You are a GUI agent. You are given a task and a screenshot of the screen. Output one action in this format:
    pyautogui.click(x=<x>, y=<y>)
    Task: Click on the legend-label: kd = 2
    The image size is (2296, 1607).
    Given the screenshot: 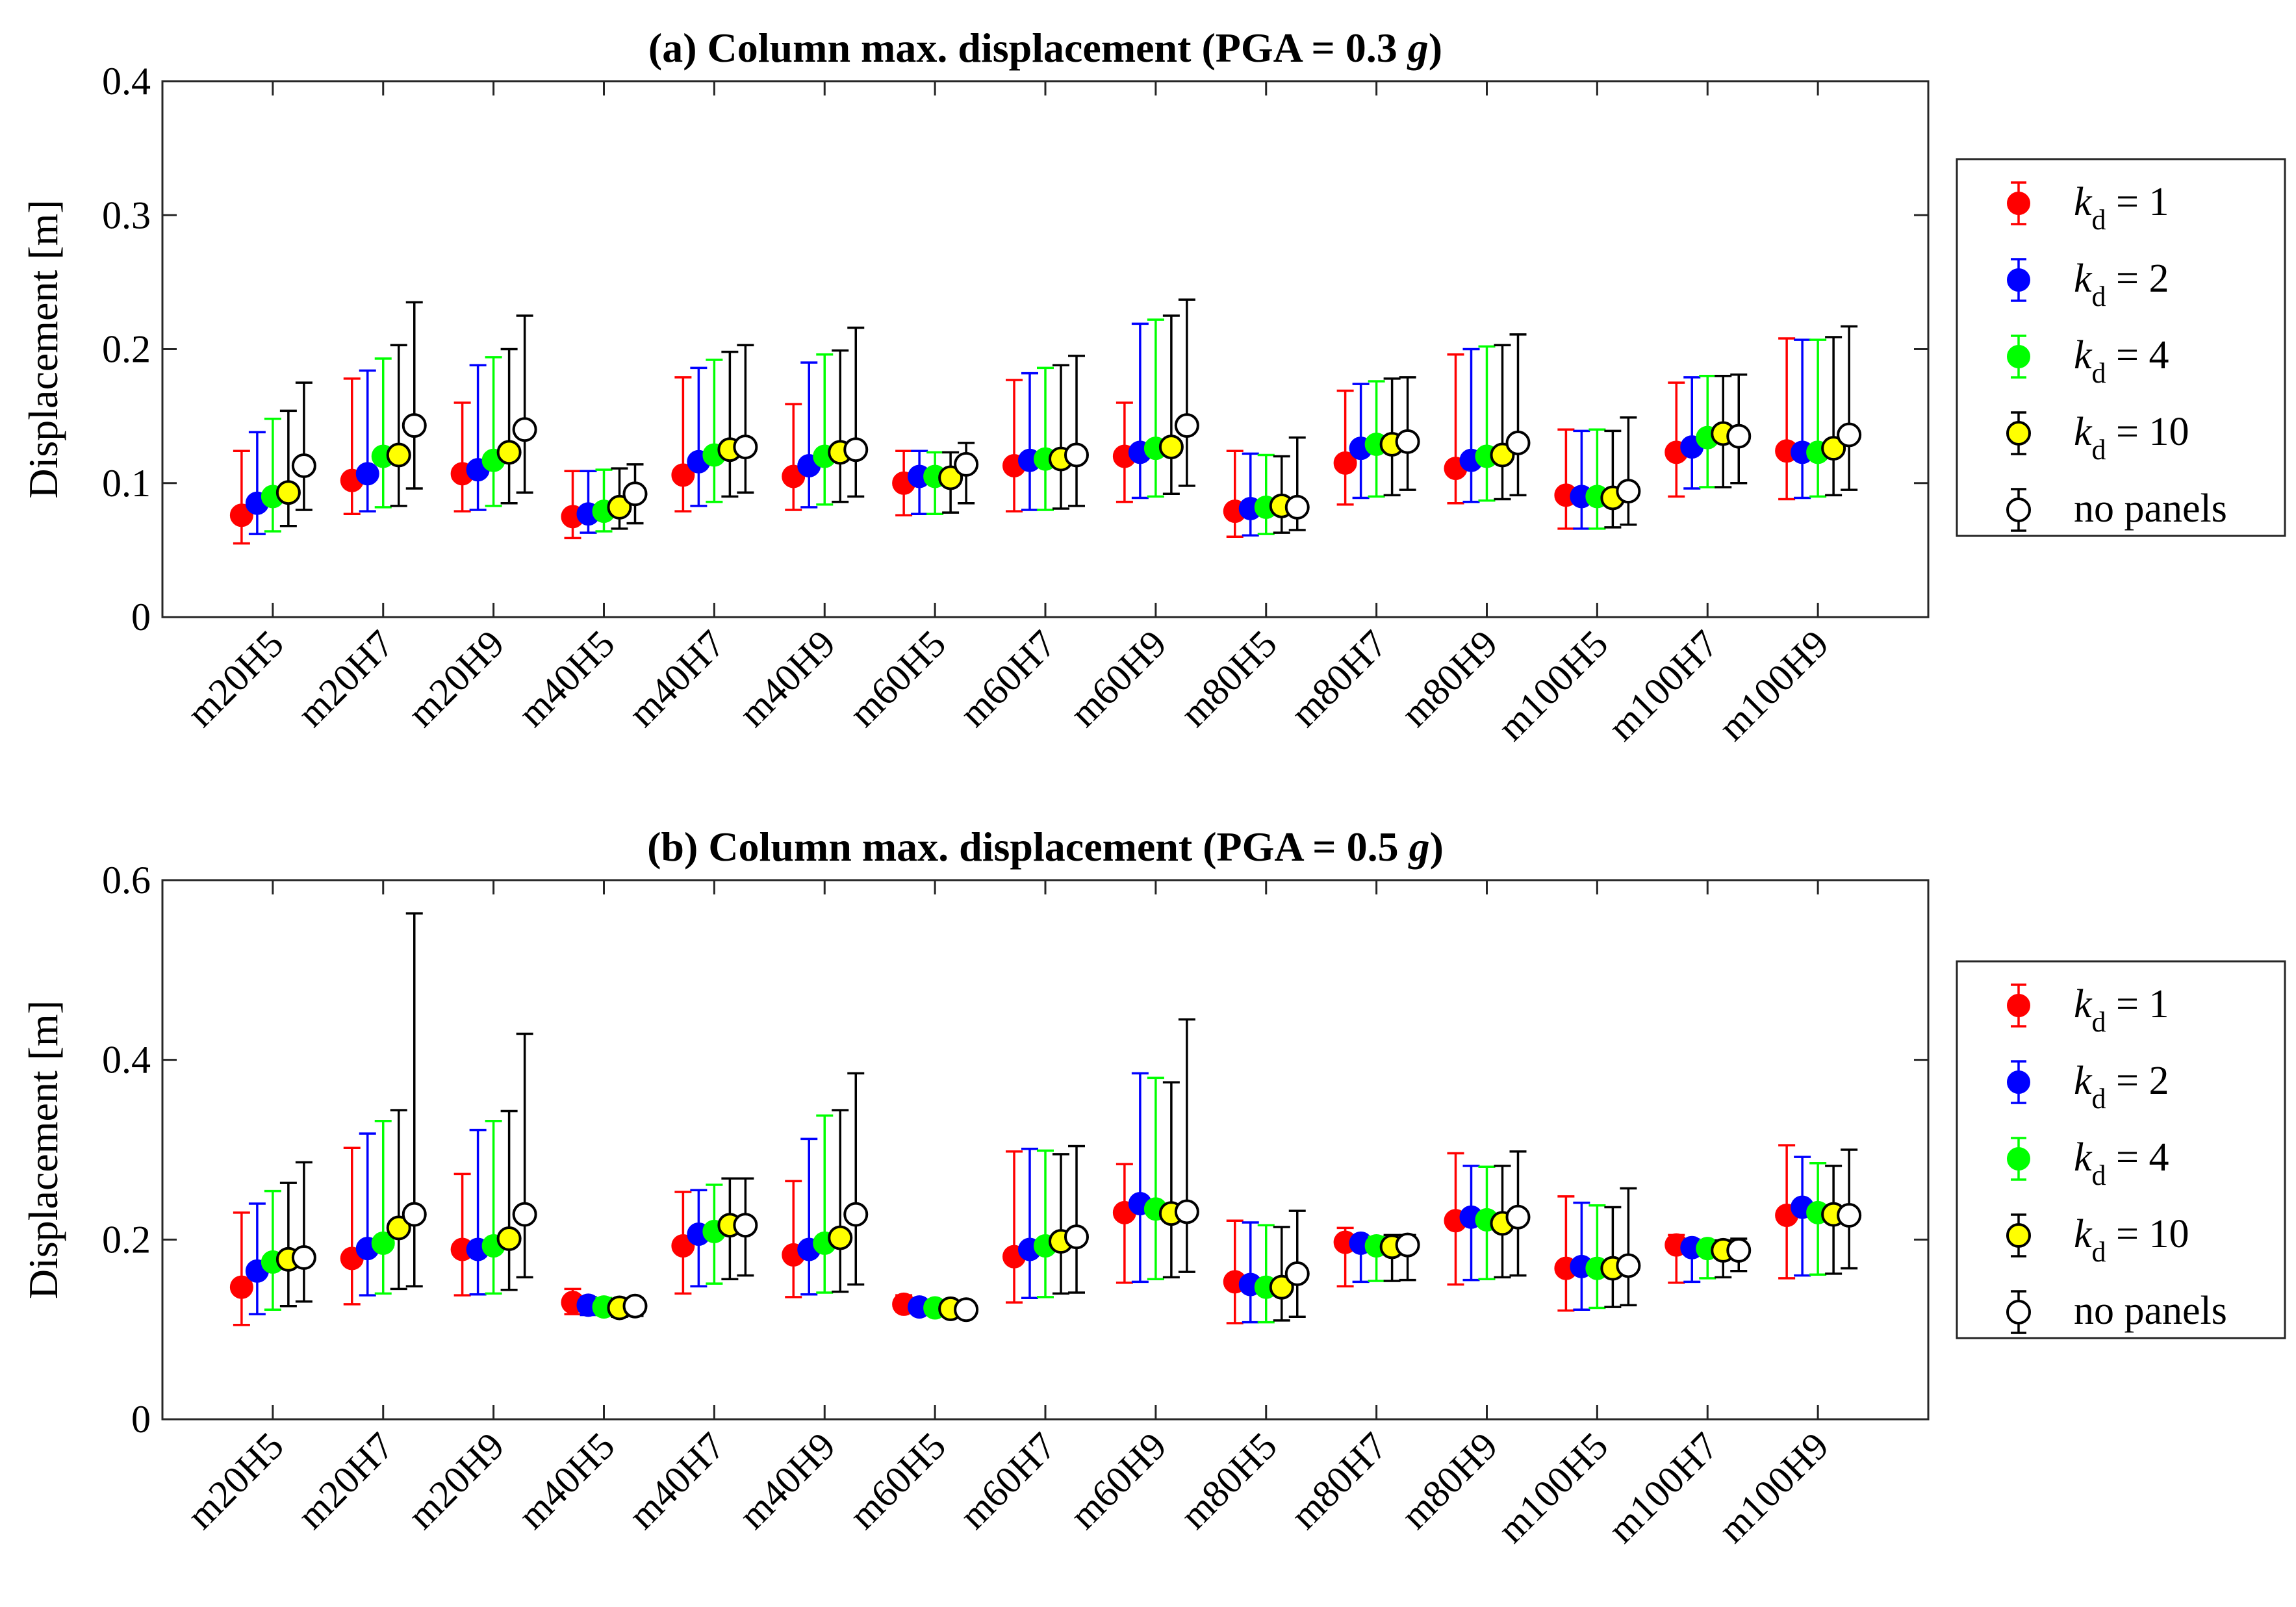 What is the action you would take?
    pyautogui.click(x=2122, y=1087)
    